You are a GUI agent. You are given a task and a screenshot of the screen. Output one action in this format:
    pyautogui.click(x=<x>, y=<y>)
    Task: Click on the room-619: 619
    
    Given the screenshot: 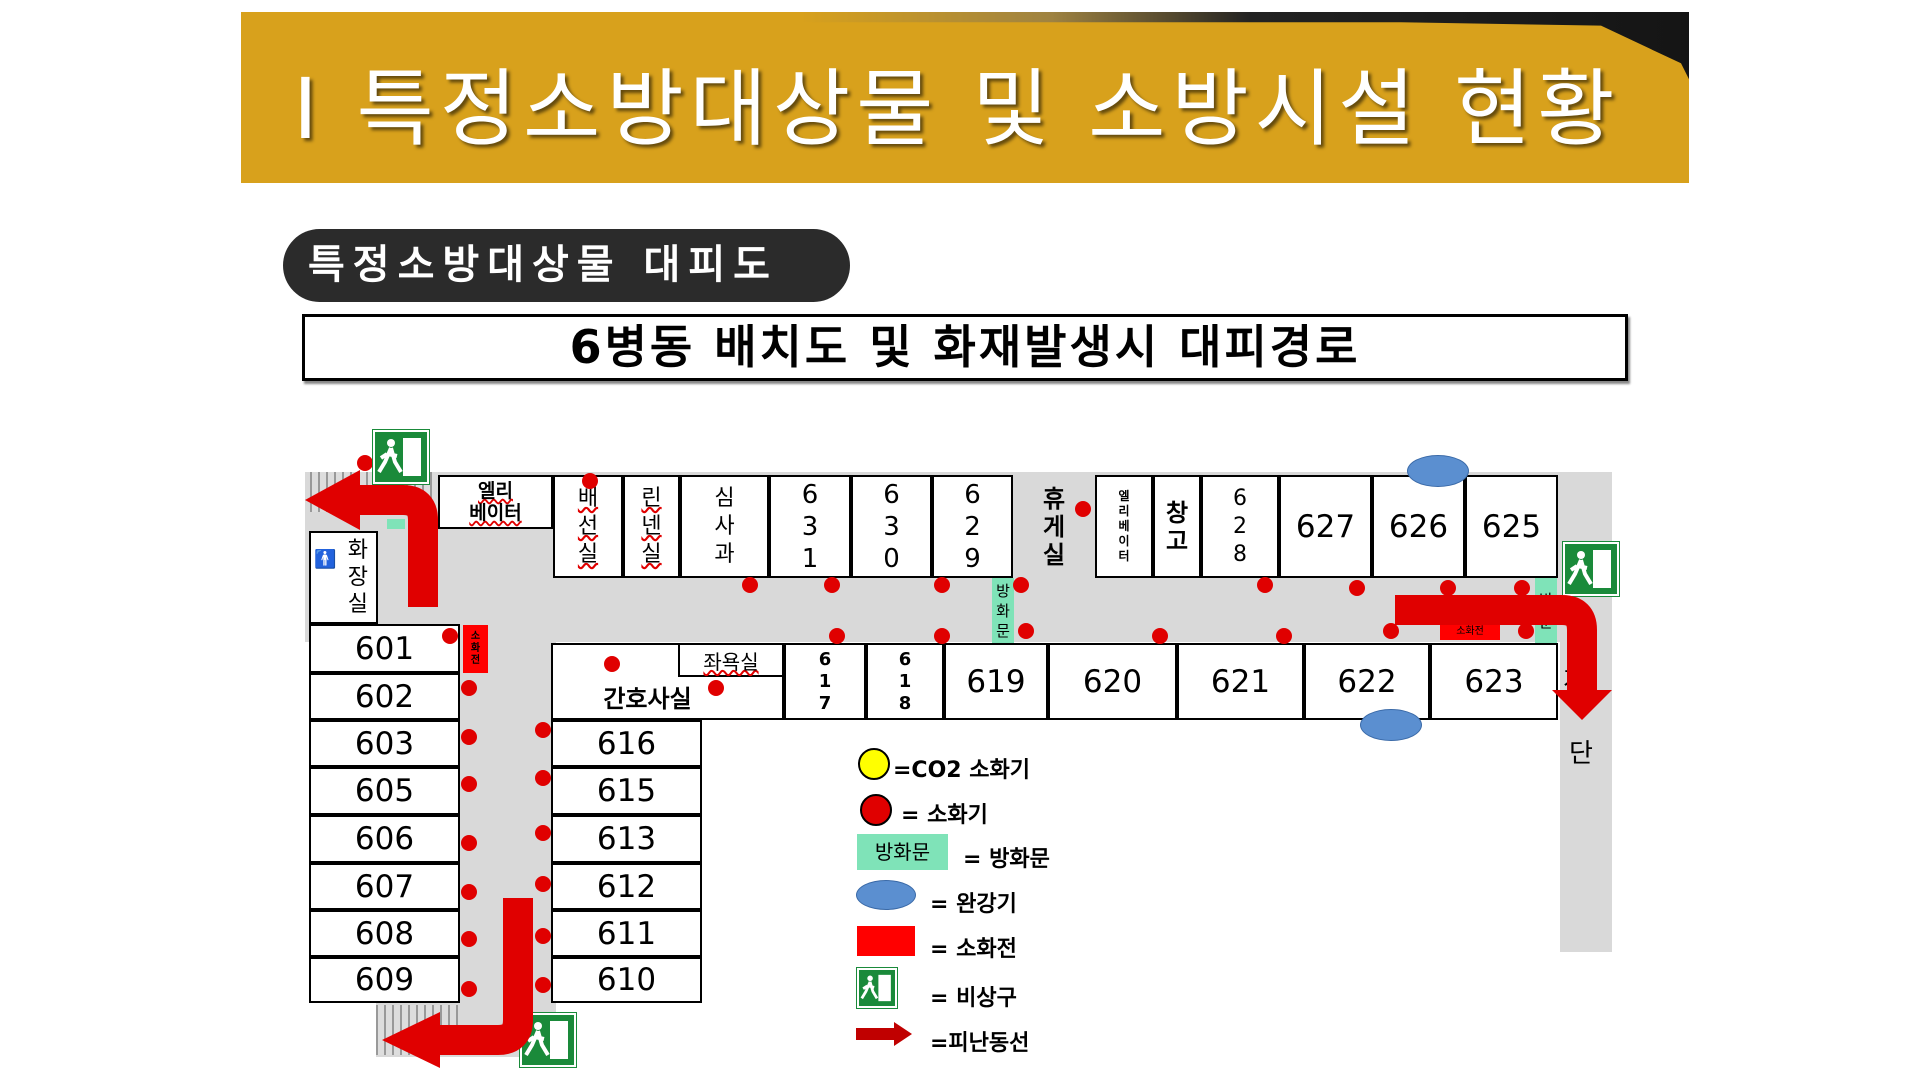 What is the action you would take?
    pyautogui.click(x=996, y=681)
    